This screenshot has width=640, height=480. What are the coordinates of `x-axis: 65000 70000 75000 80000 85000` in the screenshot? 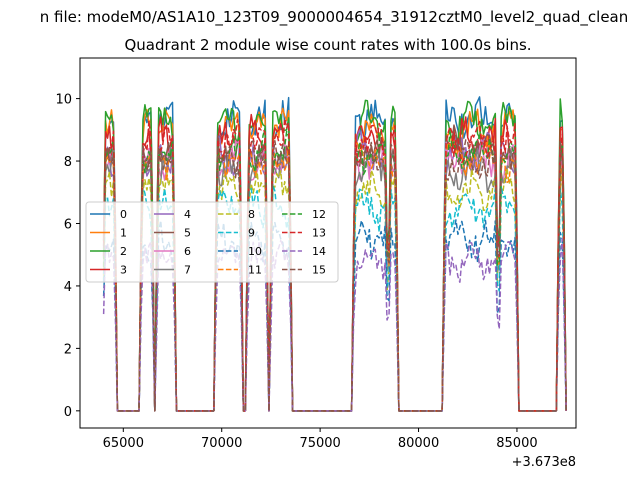 It's located at (320, 439).